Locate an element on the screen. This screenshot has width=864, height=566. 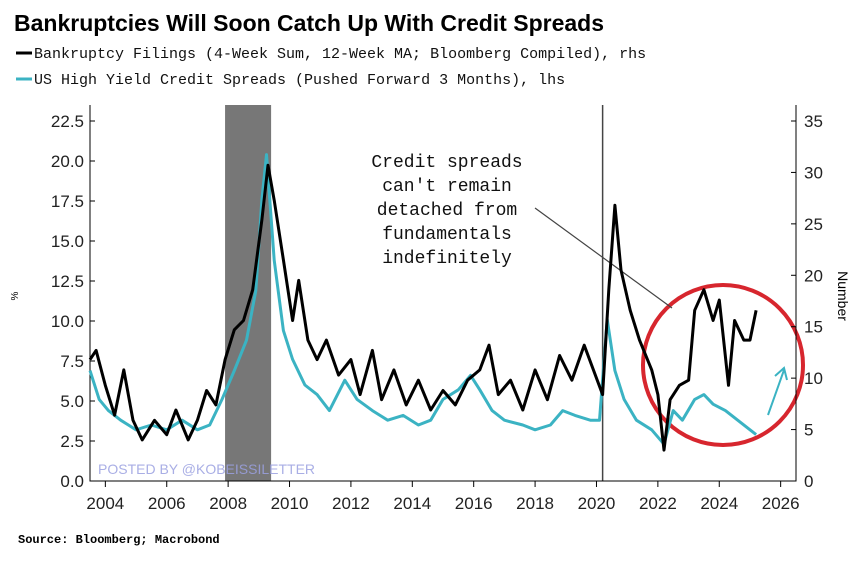
annotation-pointer is located at coordinates (603, 258).